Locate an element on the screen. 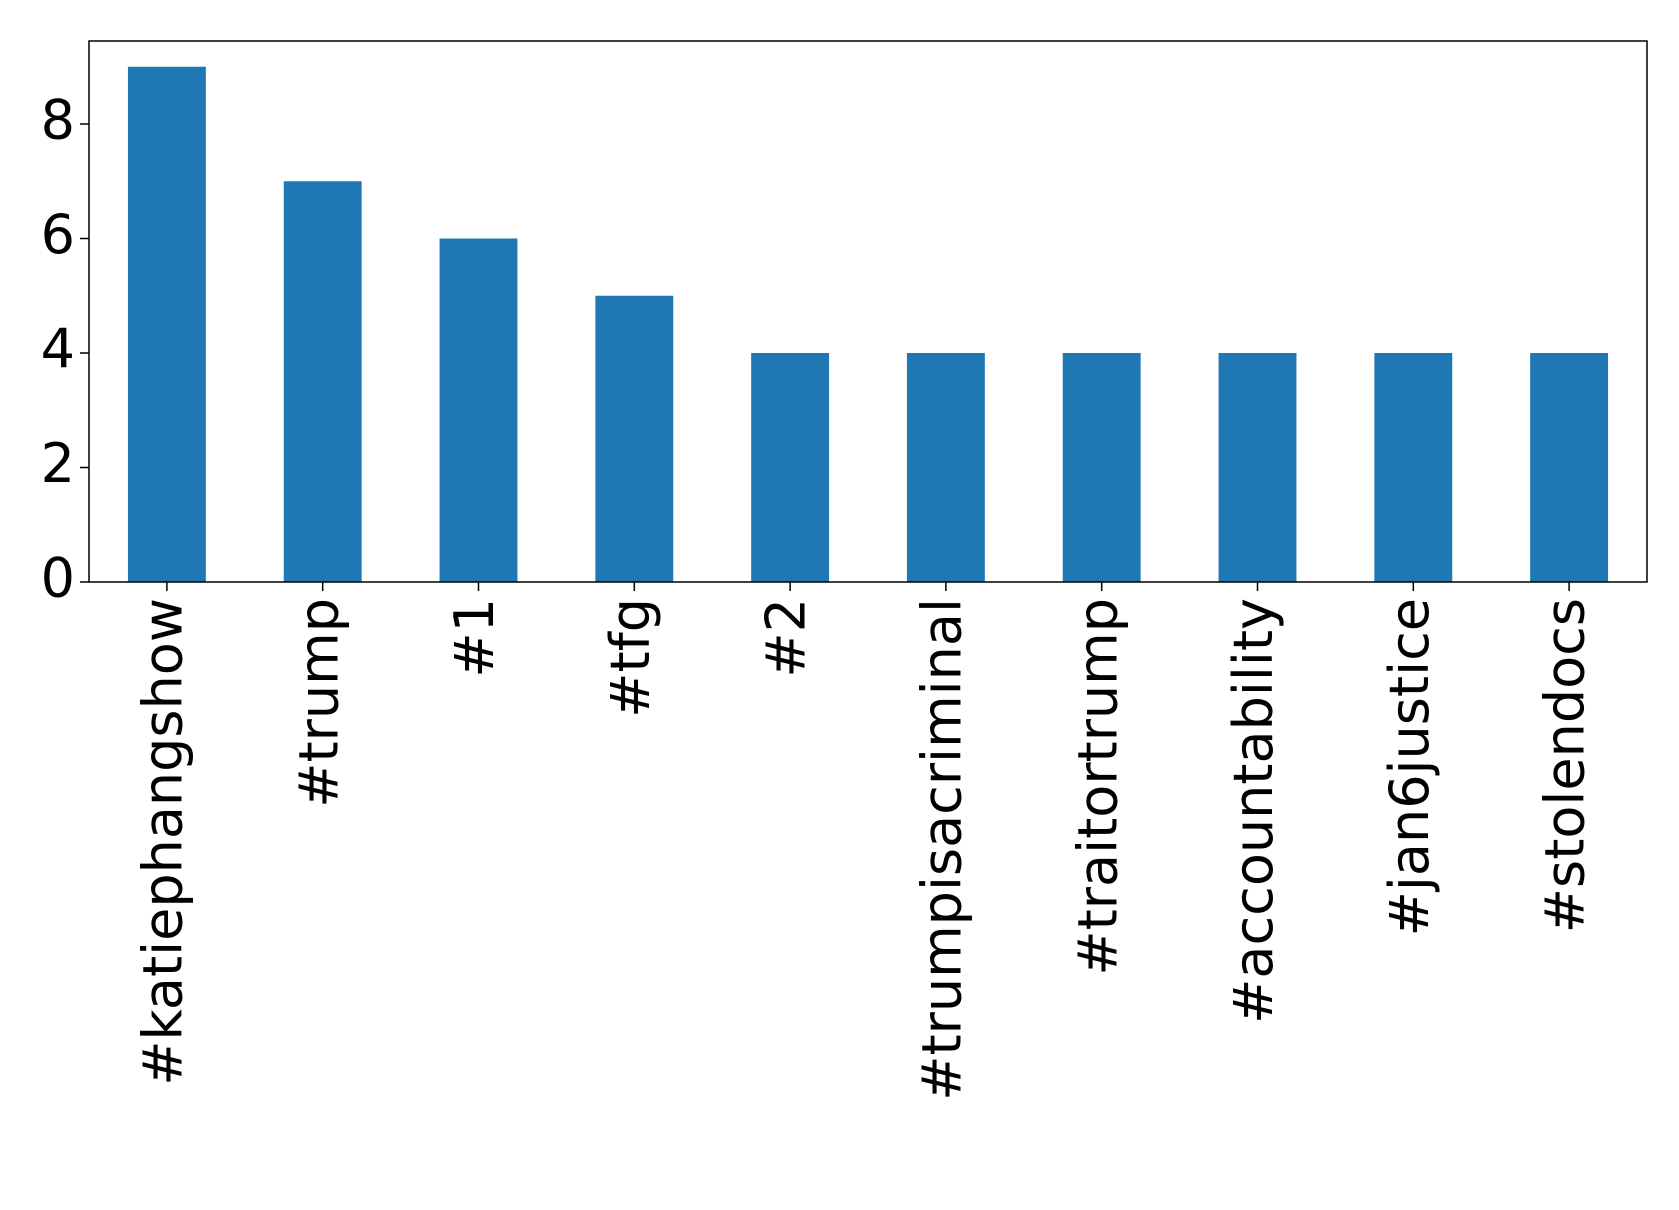  x-tick-label: #accountability is located at coordinates (1253, 811).